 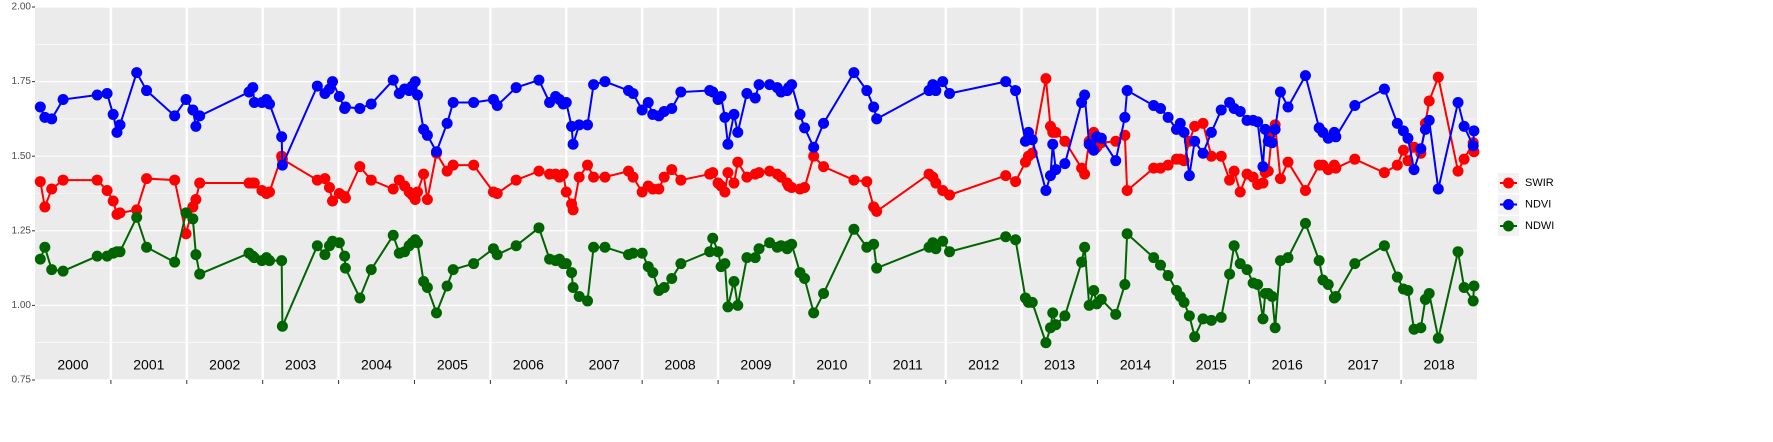 I want to click on year-label: 2017, so click(x=1363, y=365).